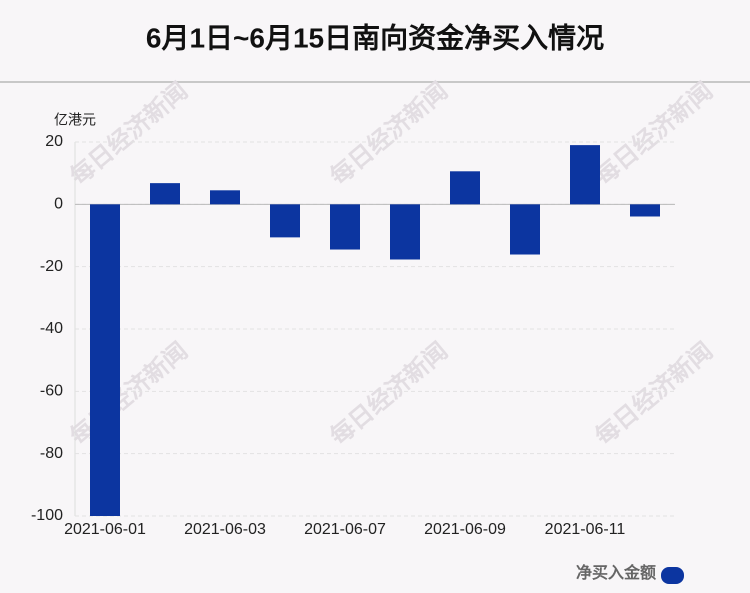 This screenshot has height=593, width=750. I want to click on x-tick-label: 2021-06-01, so click(105, 529).